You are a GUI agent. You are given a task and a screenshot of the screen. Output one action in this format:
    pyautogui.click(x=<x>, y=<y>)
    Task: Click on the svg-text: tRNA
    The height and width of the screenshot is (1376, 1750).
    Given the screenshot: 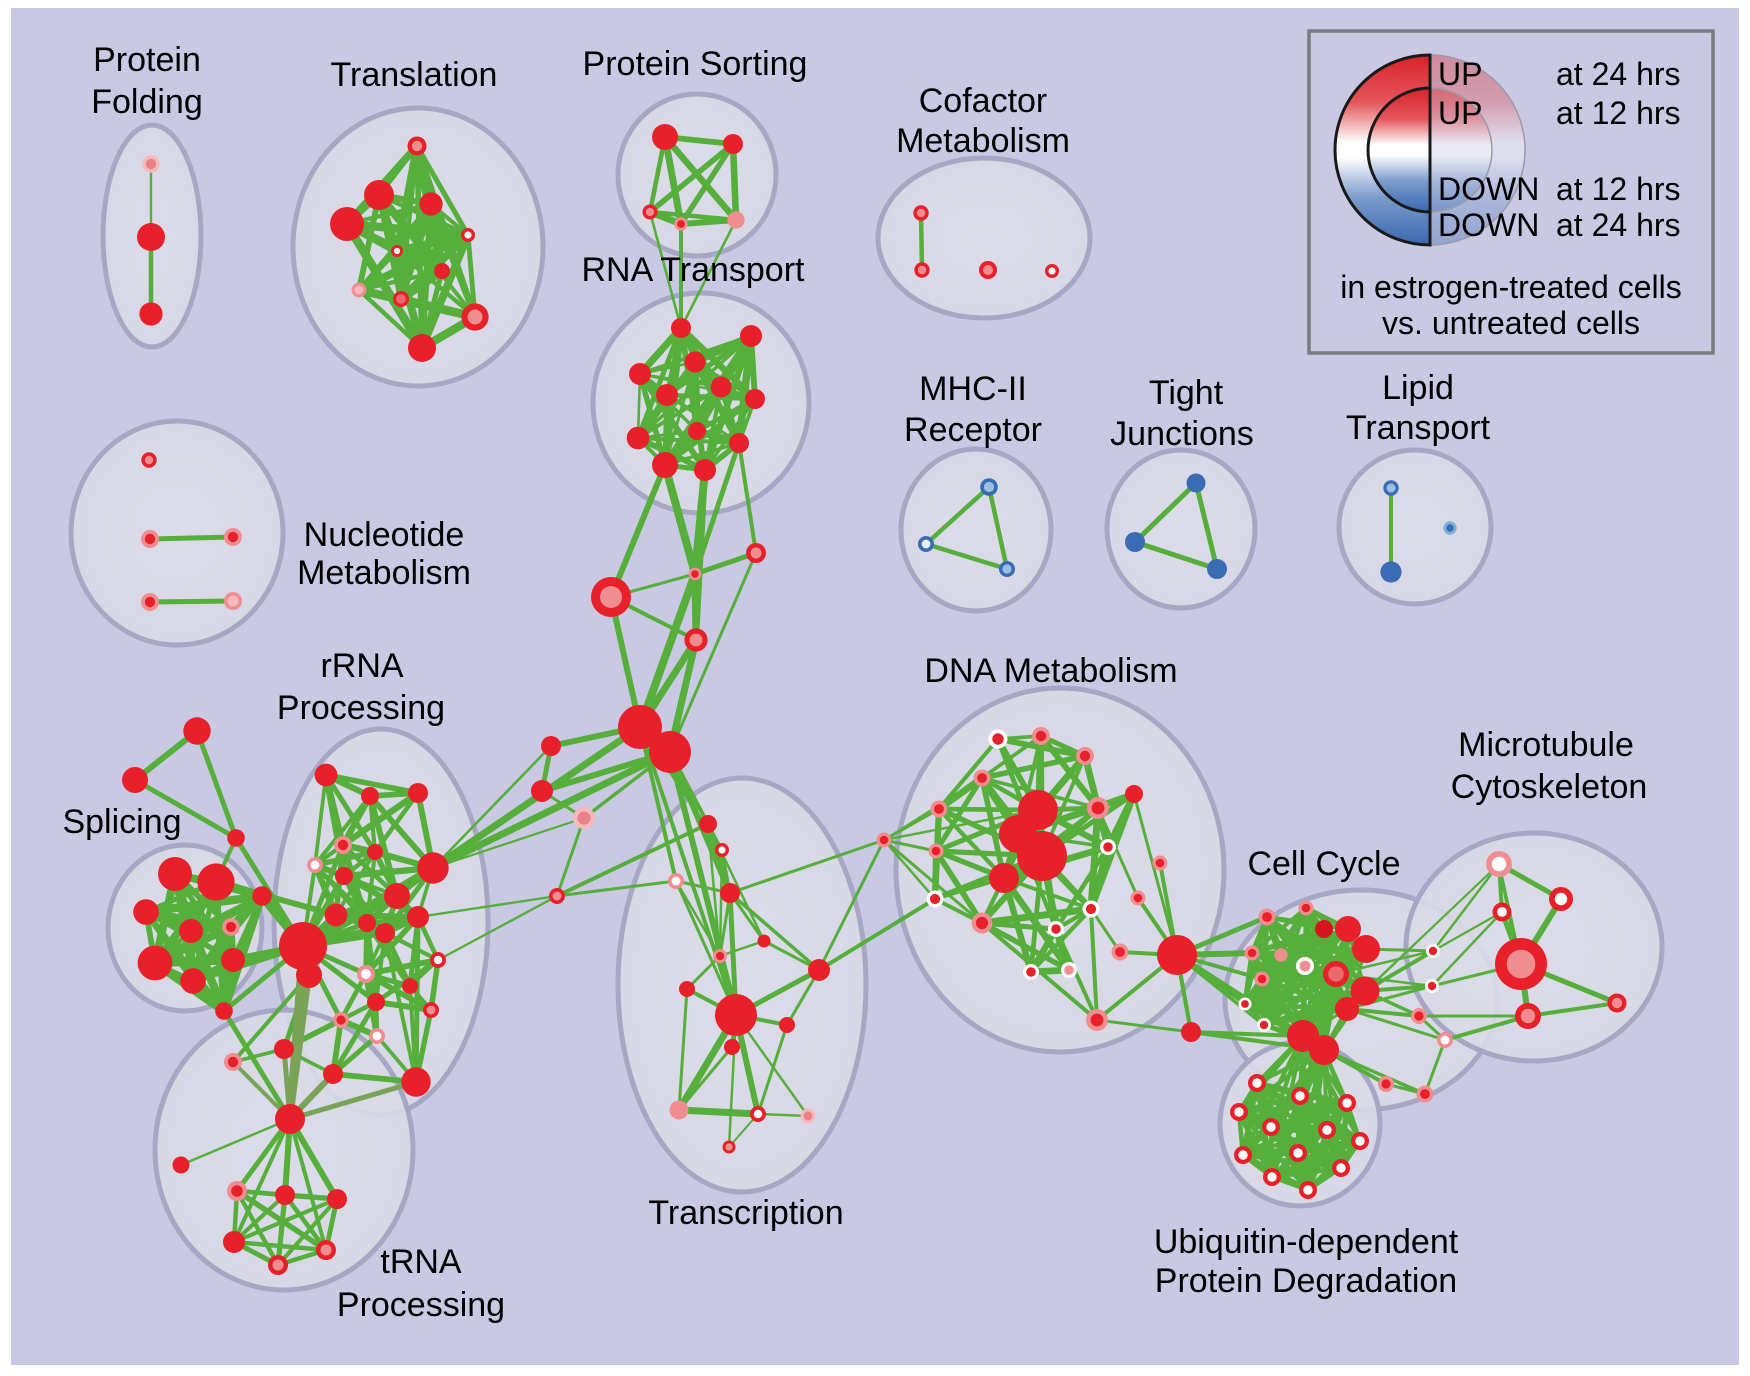 What is the action you would take?
    pyautogui.click(x=421, y=1262)
    